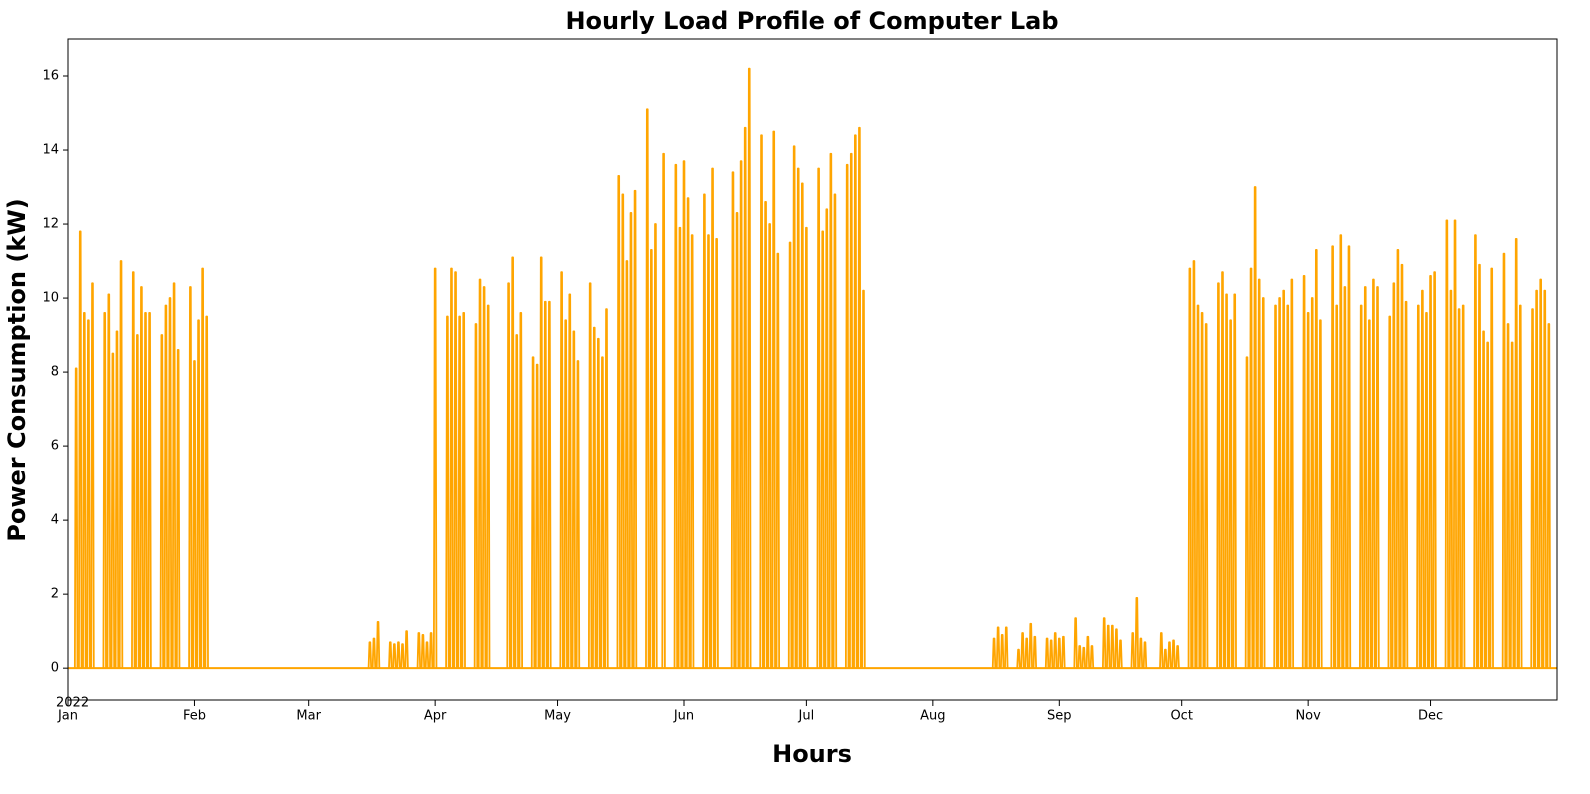 The image size is (1590, 794). What do you see at coordinates (1308, 716) in the screenshot?
I see `x-tick-label: Nov` at bounding box center [1308, 716].